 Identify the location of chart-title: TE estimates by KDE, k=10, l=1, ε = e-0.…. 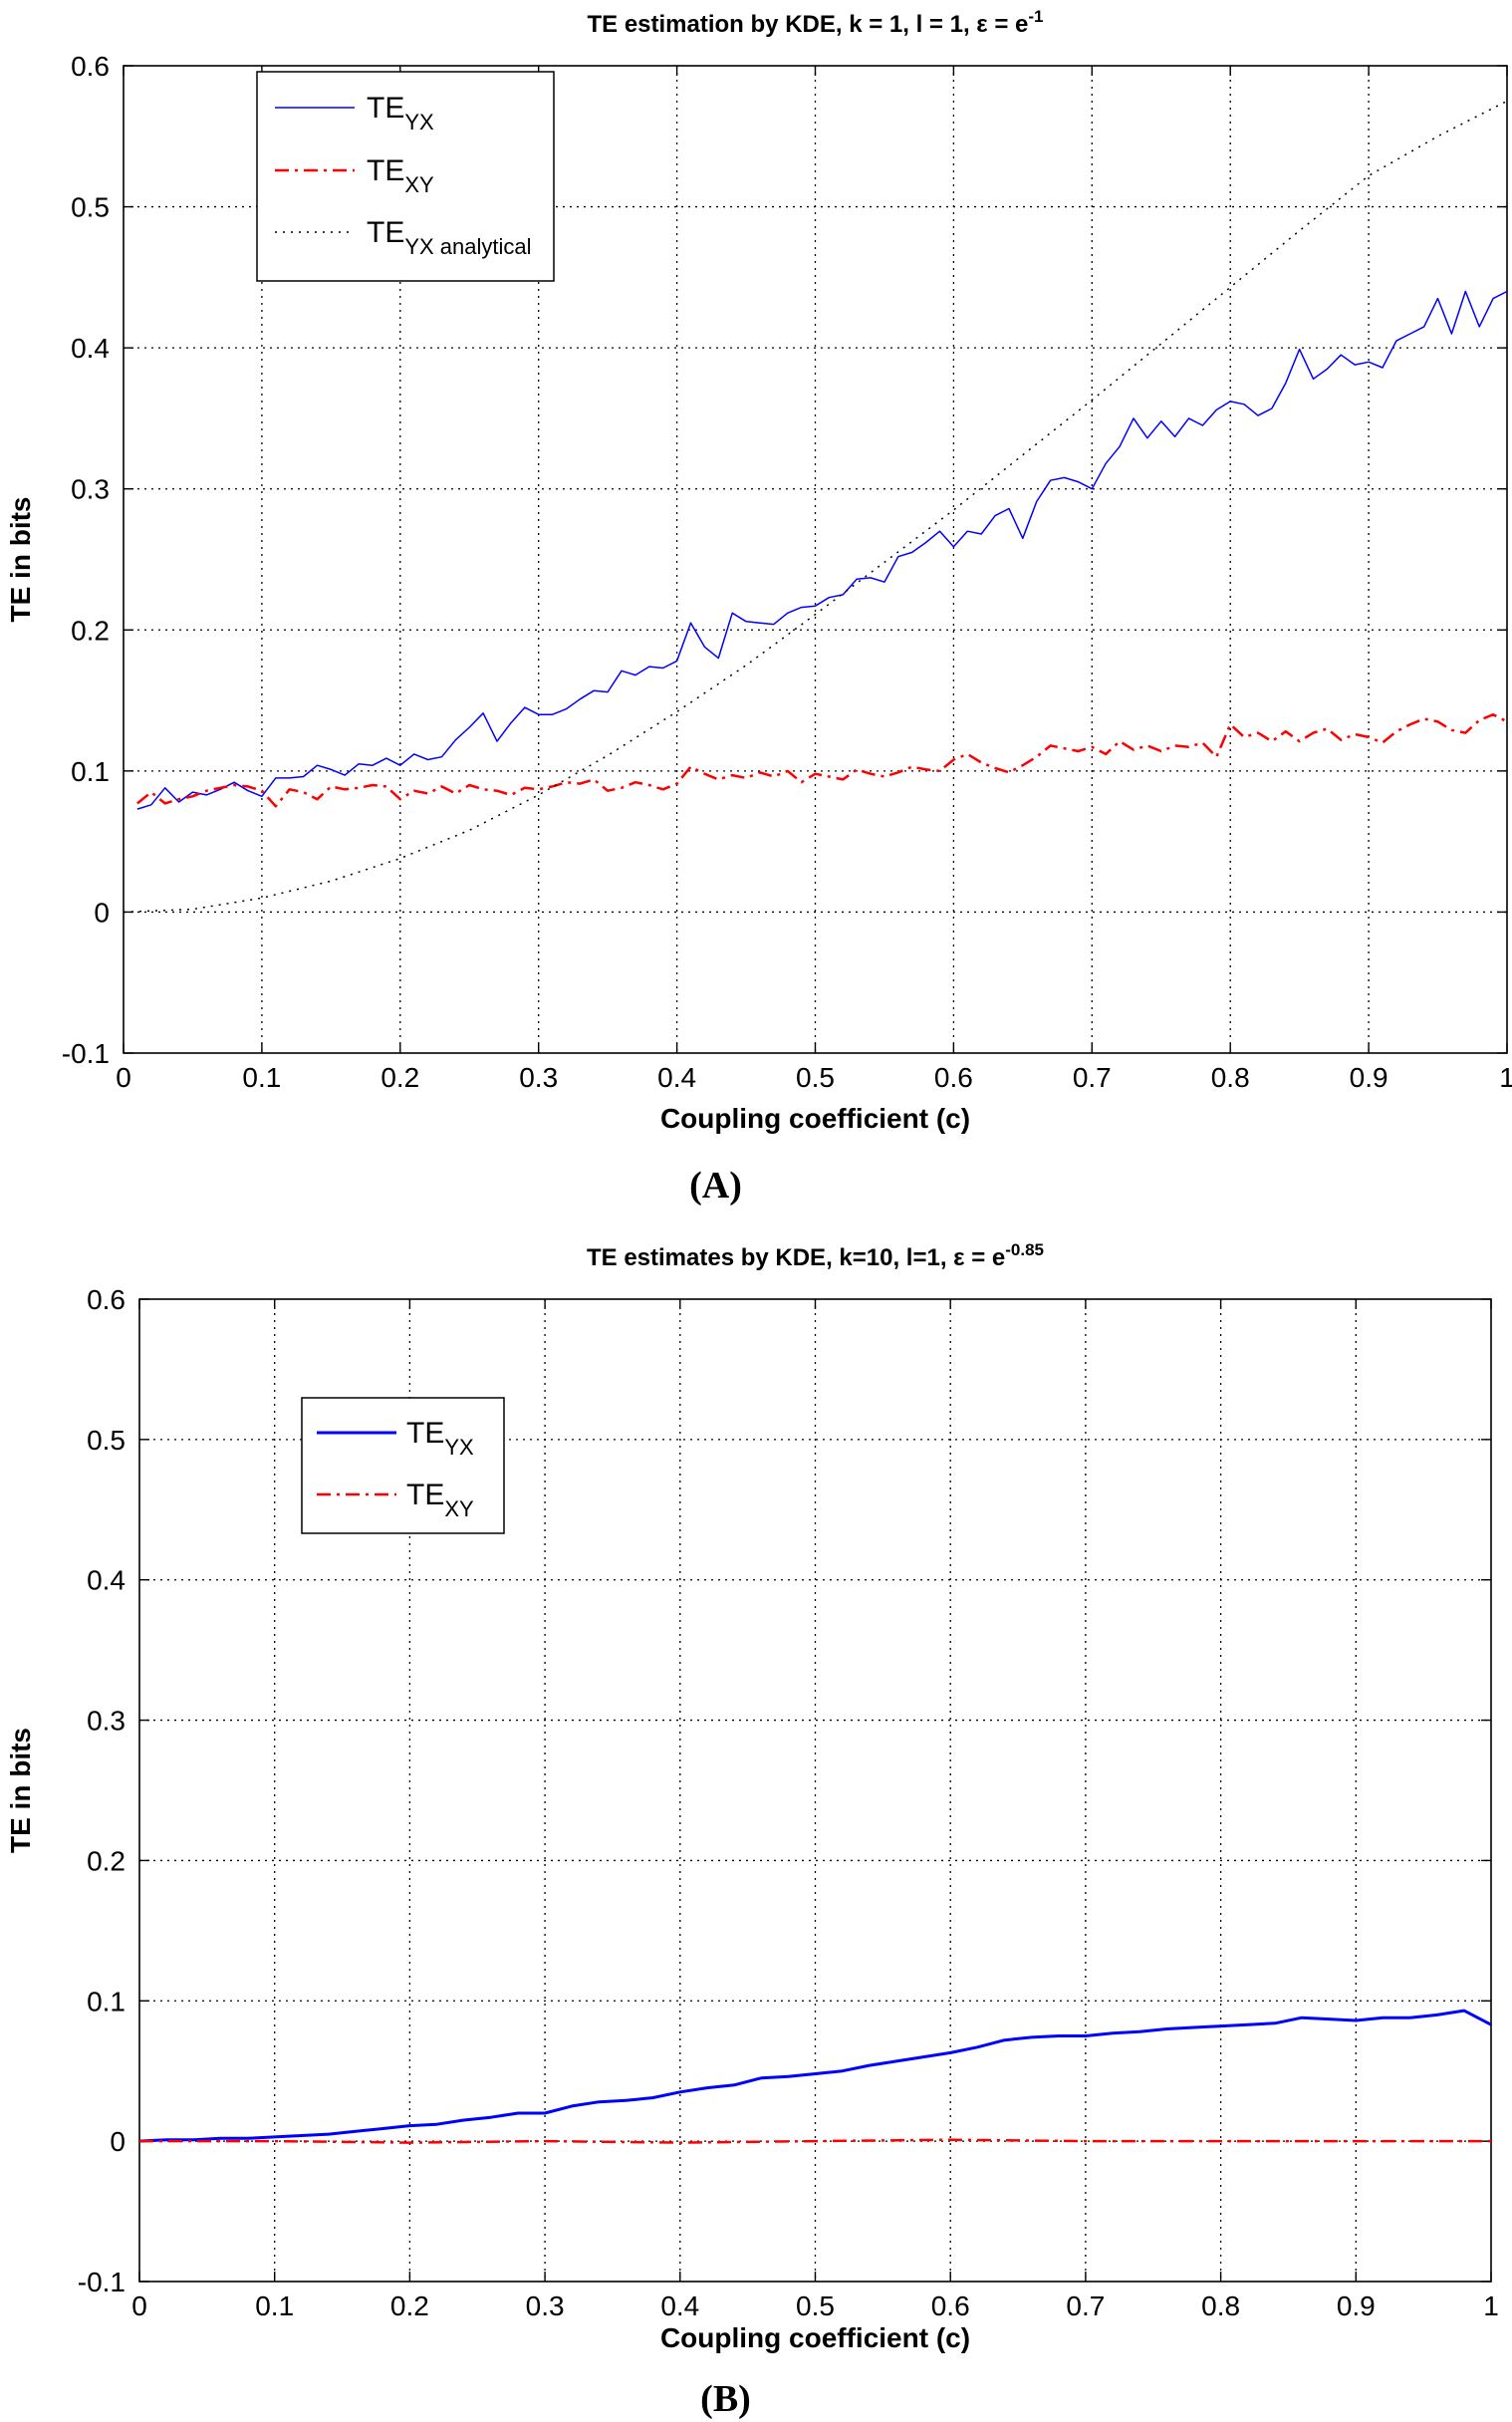
(815, 1256).